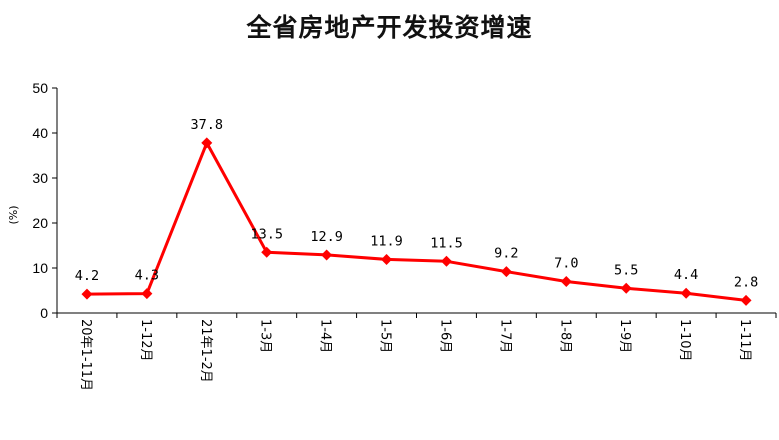 This screenshot has height=440, width=779. What do you see at coordinates (385, 336) in the screenshot?
I see `x-category-label: 1-5月` at bounding box center [385, 336].